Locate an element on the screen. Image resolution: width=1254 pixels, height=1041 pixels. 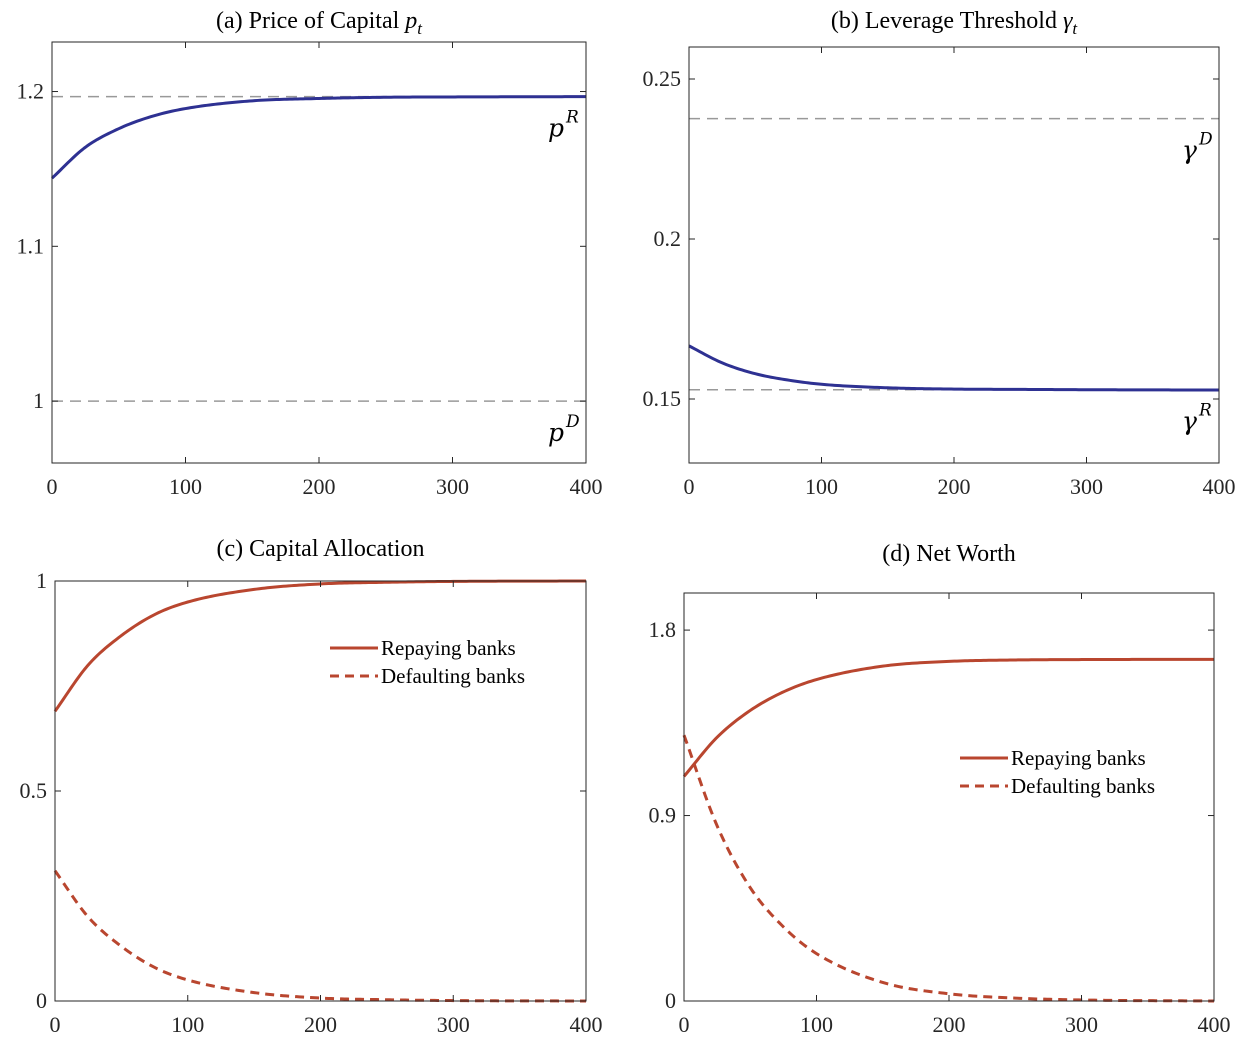
chart-title: (d) Net Worth is located at coordinates (949, 554).